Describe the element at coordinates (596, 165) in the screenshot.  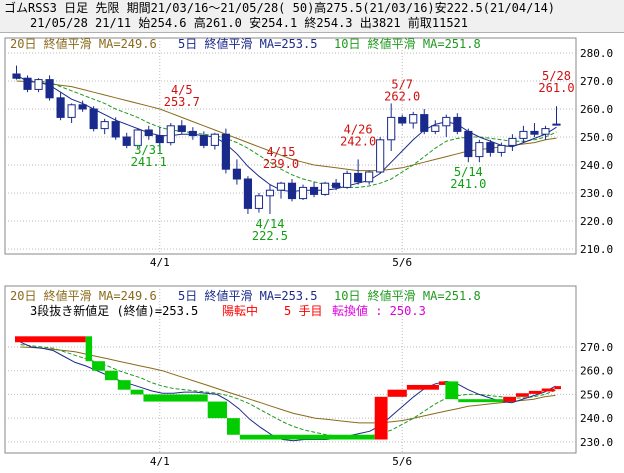
I see `price-y-tick: 240.0` at that location.